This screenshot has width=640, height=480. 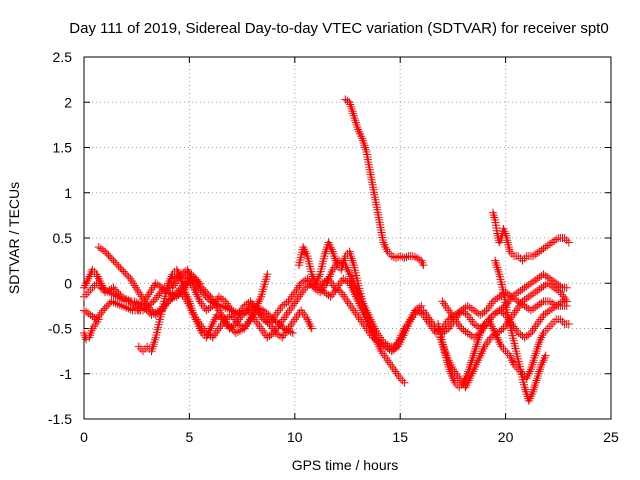 What do you see at coordinates (190, 437) in the screenshot?
I see `x-tick-label: 5` at bounding box center [190, 437].